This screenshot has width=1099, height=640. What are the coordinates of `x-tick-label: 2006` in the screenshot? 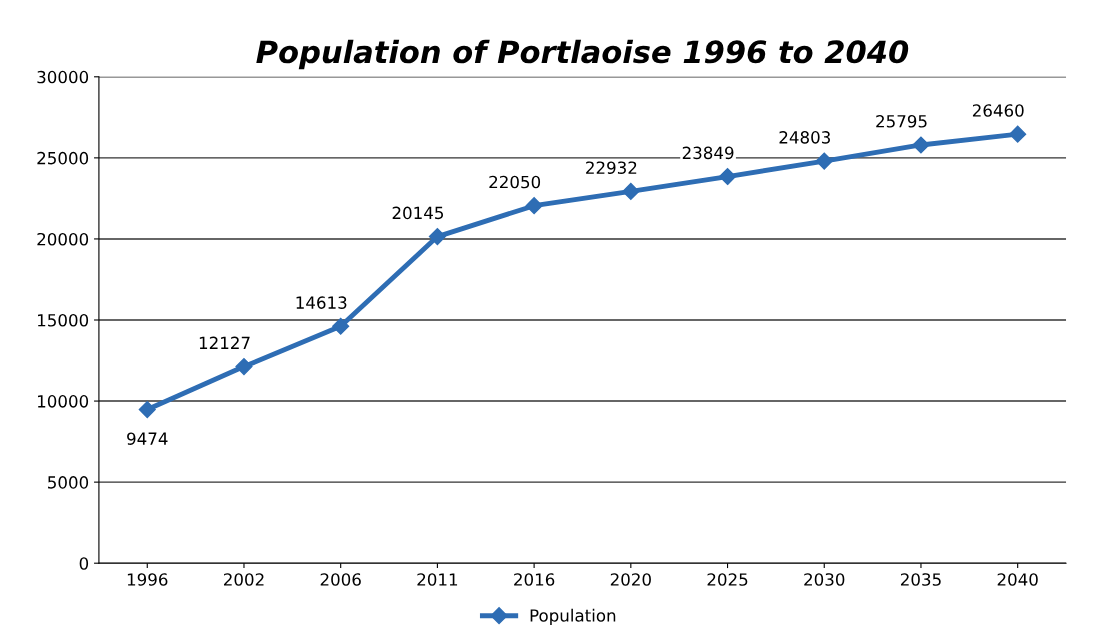 It's located at (340, 579).